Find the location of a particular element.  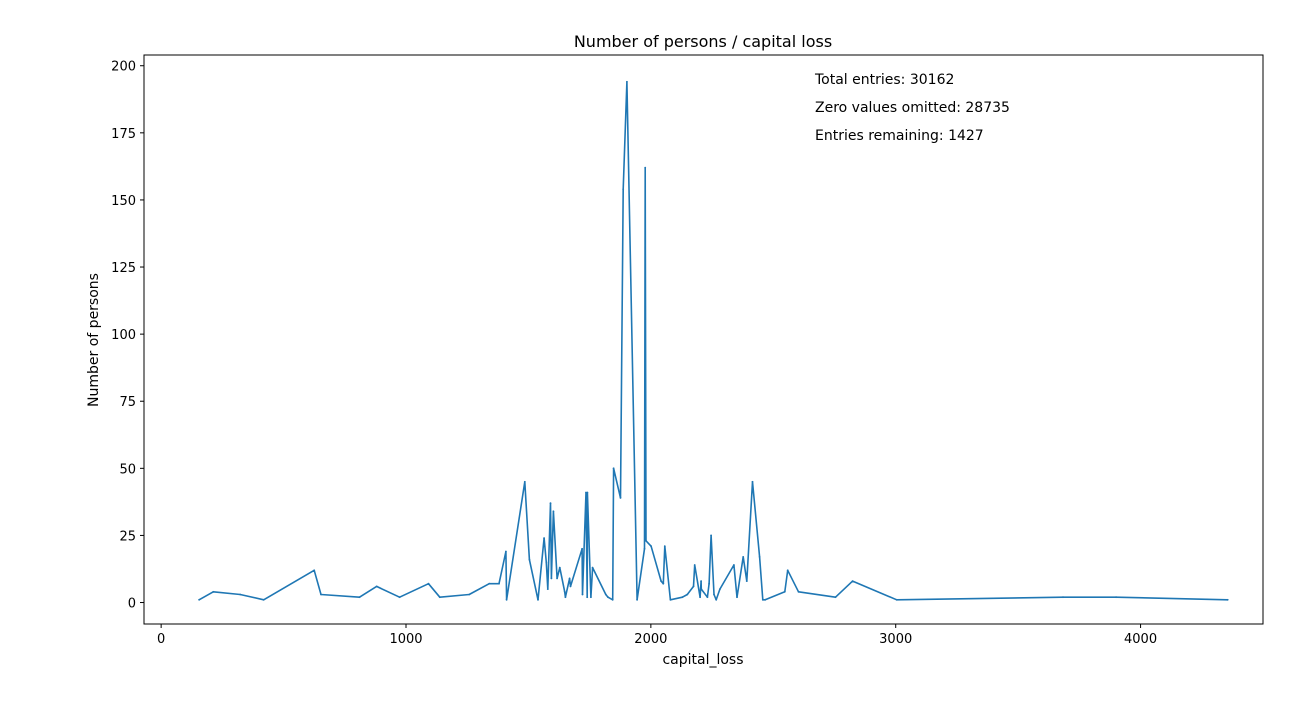

y-tick-label: 175 is located at coordinates (123, 134).